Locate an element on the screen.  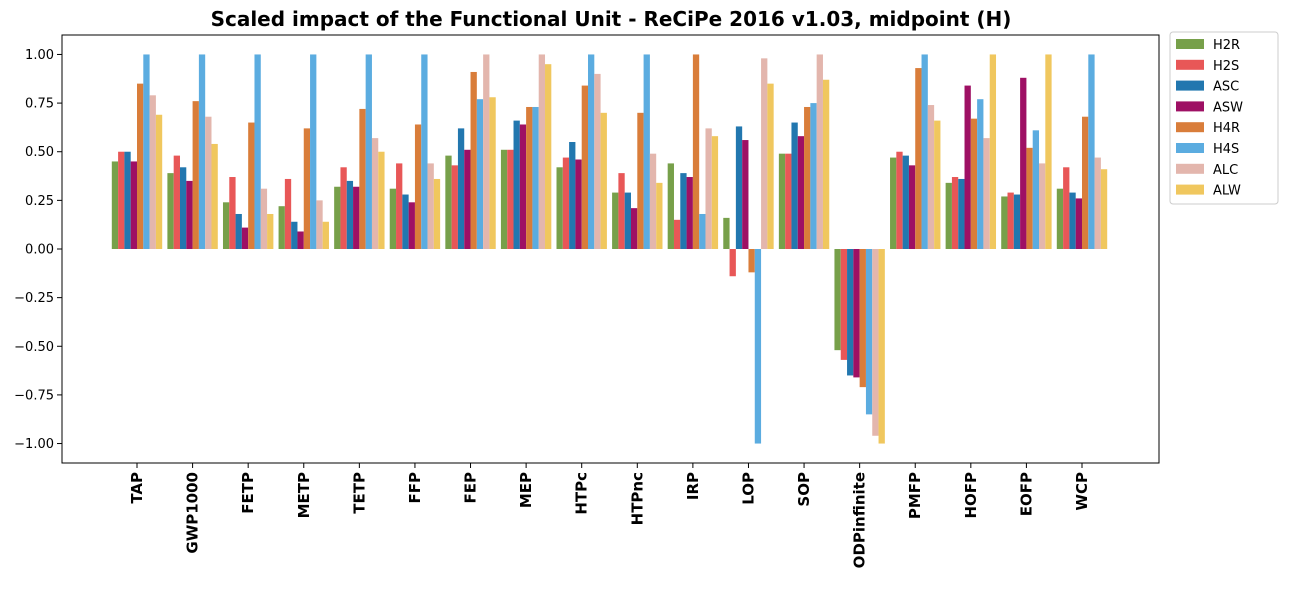
y-tick-label: 0.50 is located at coordinates (39, 152).